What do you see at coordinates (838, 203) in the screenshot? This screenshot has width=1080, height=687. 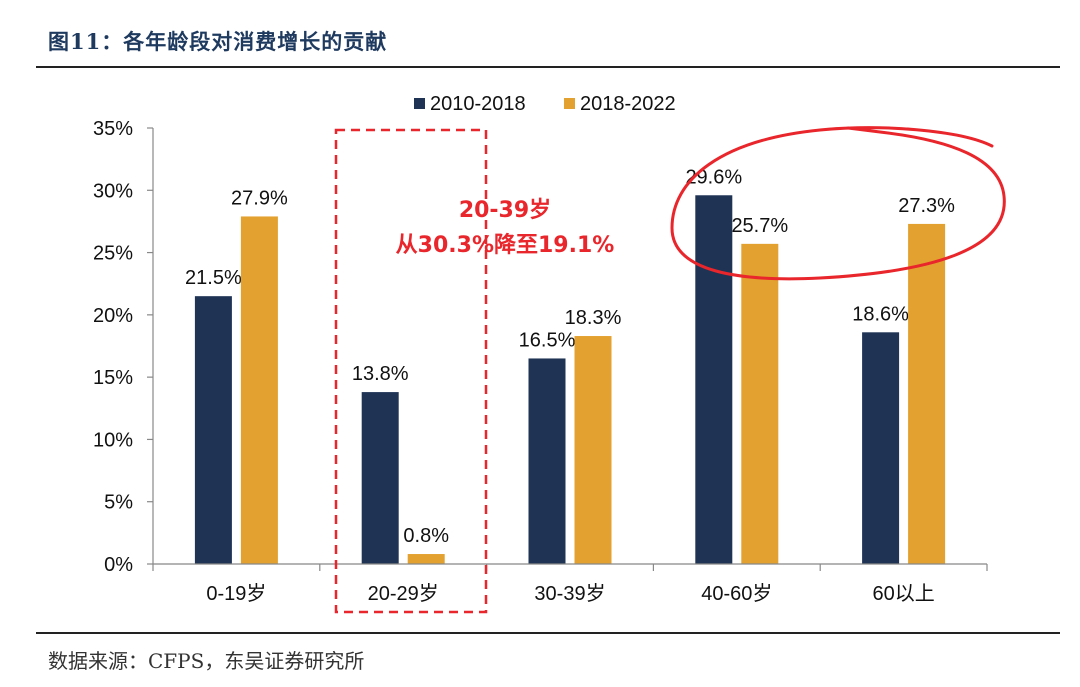 I see `circled-highlight-stroke` at bounding box center [838, 203].